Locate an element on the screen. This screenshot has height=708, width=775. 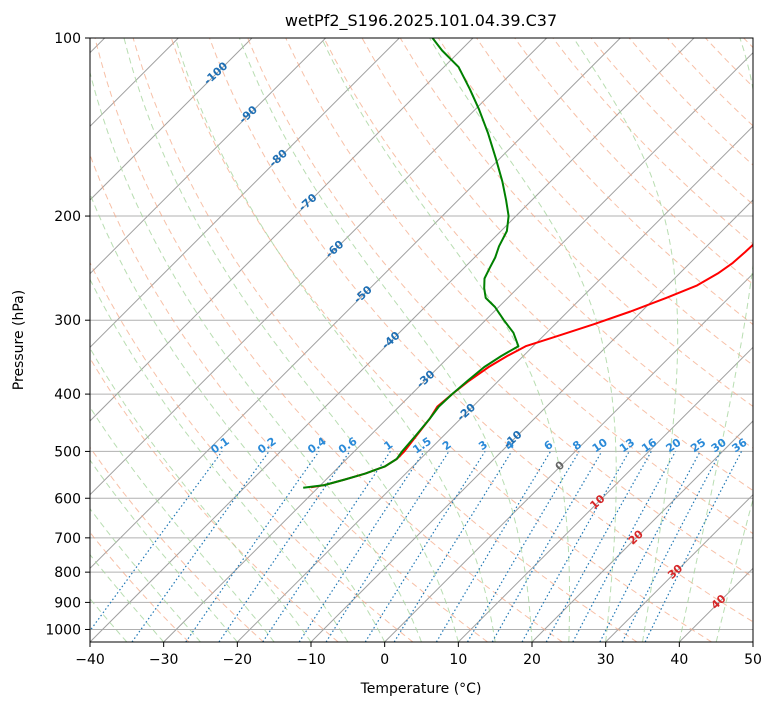
y-tick-label: 500 is located at coordinates (67, 452).